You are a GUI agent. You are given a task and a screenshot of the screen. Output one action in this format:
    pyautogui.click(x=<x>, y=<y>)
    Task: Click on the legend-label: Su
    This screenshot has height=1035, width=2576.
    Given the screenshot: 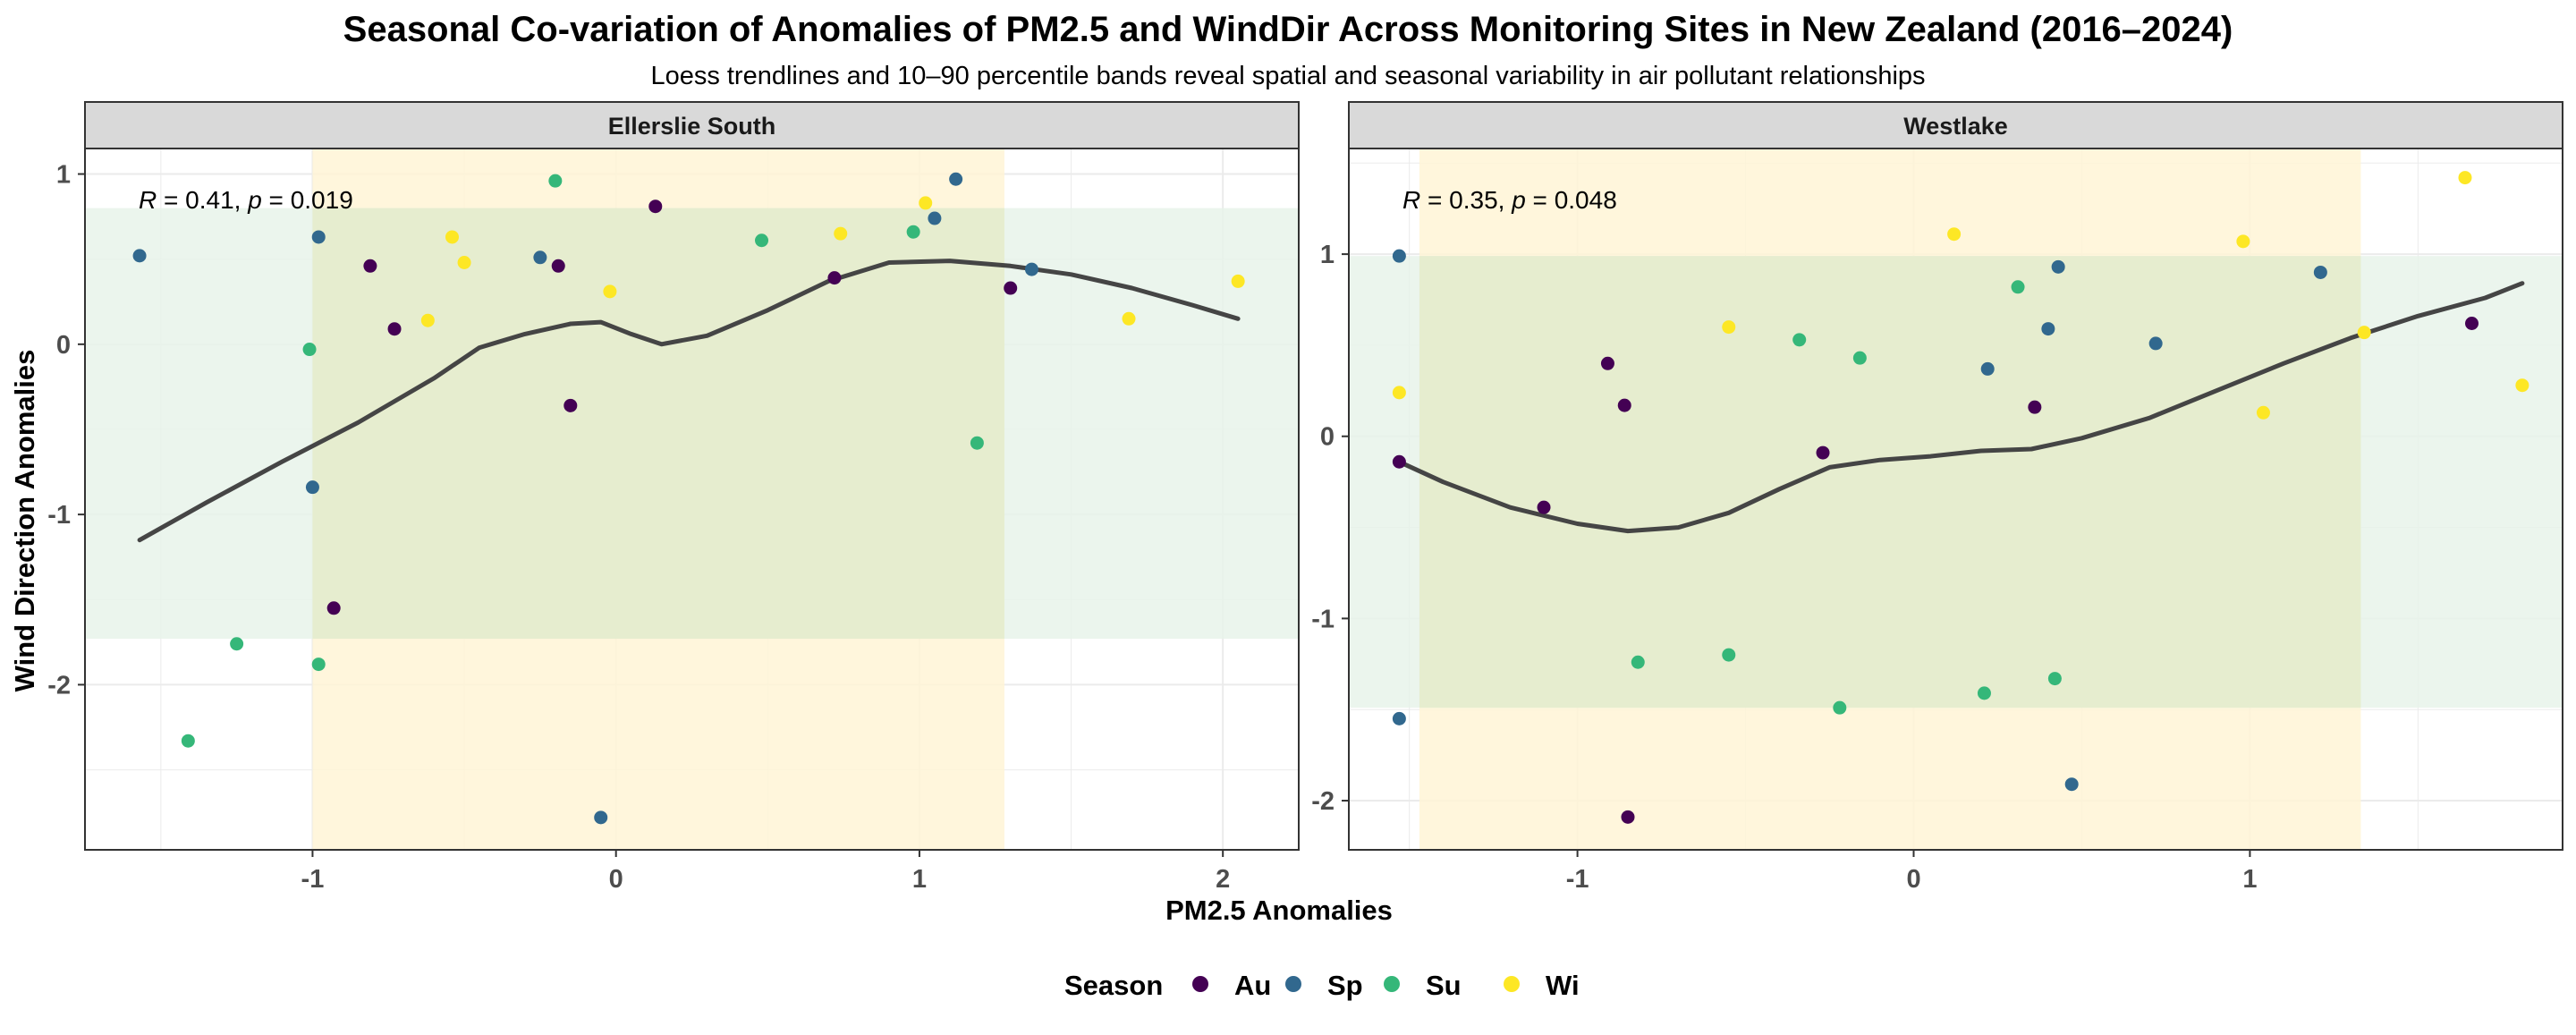 What is the action you would take?
    pyautogui.click(x=1444, y=986)
    